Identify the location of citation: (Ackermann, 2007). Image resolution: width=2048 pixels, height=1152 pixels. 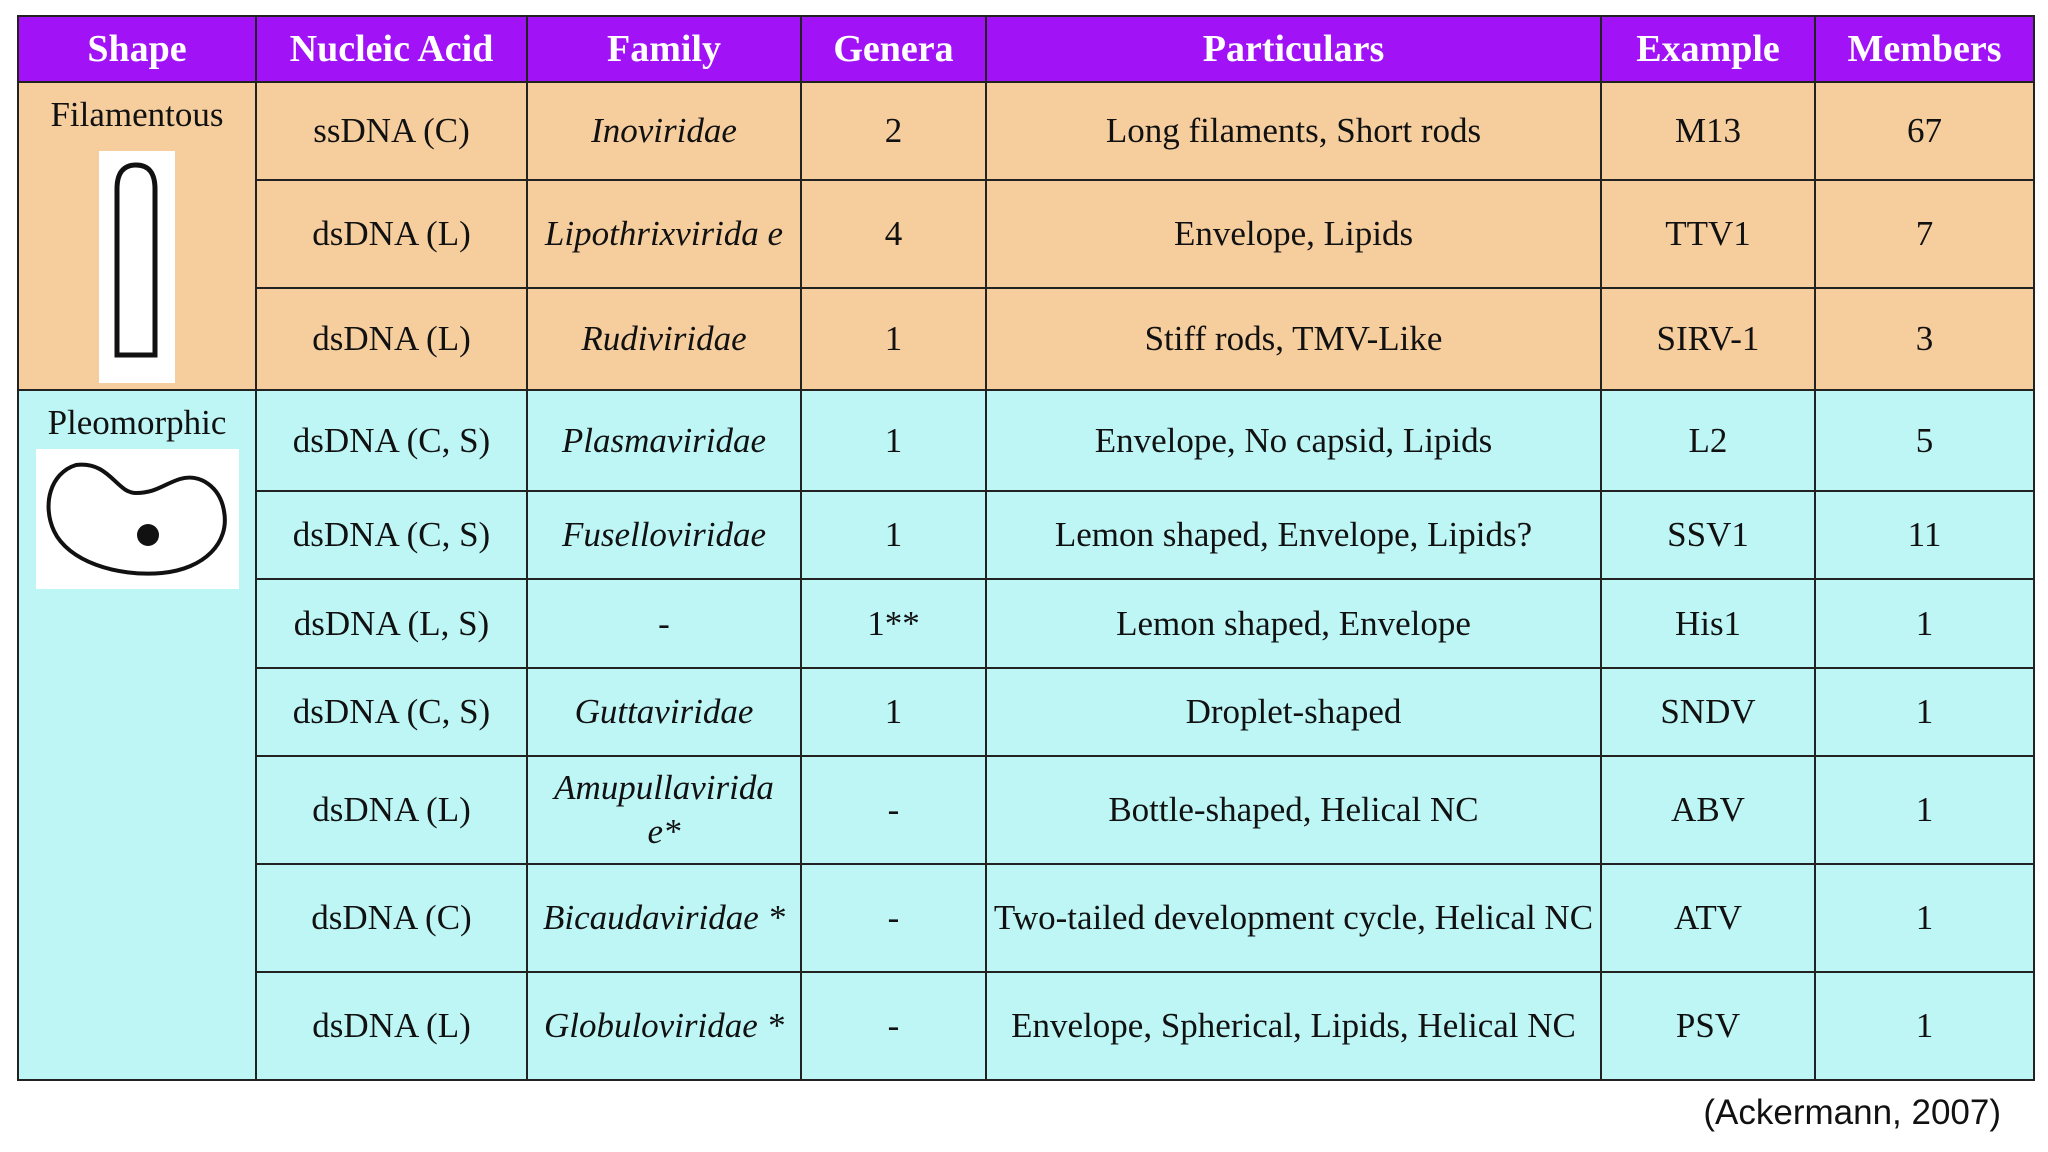
(1852, 1112).